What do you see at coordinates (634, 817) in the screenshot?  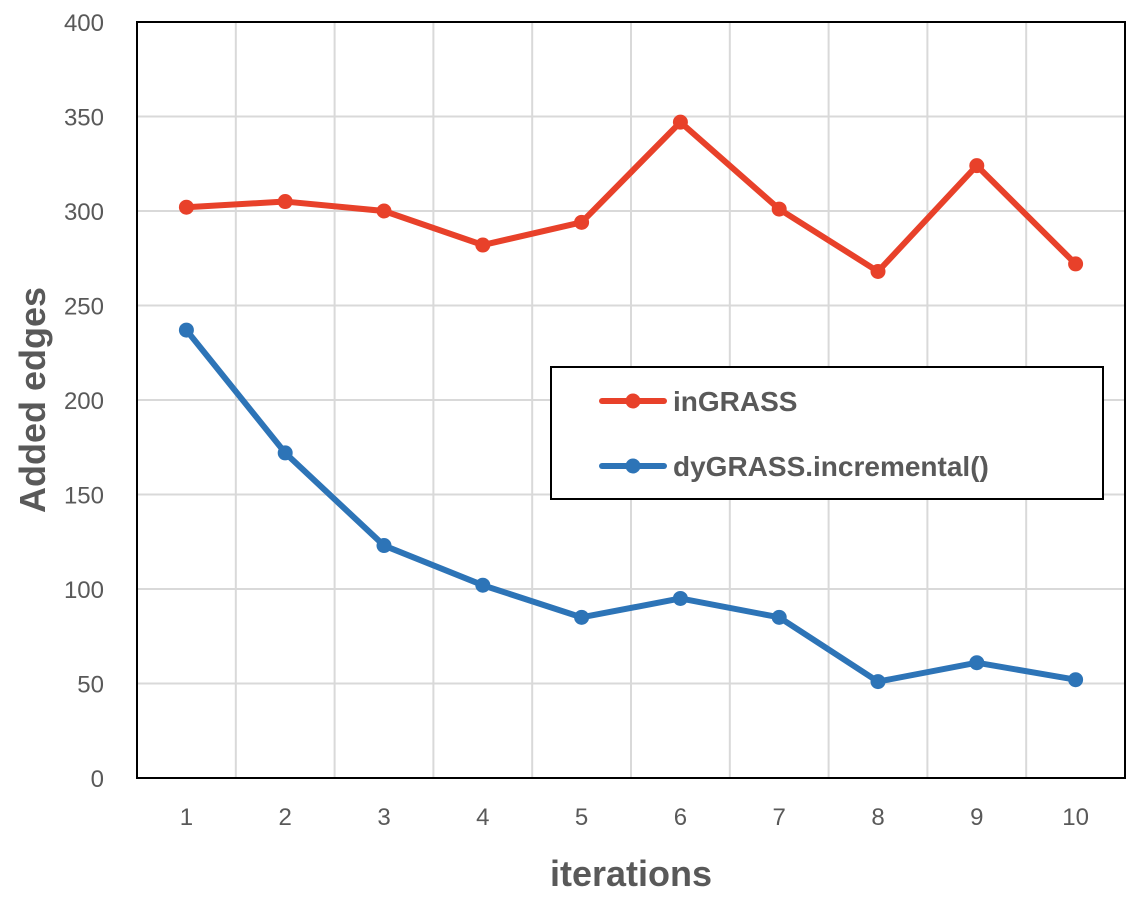 I see `x-axis-ticks: 1 2 3 4 5 6 7 8 9 10` at bounding box center [634, 817].